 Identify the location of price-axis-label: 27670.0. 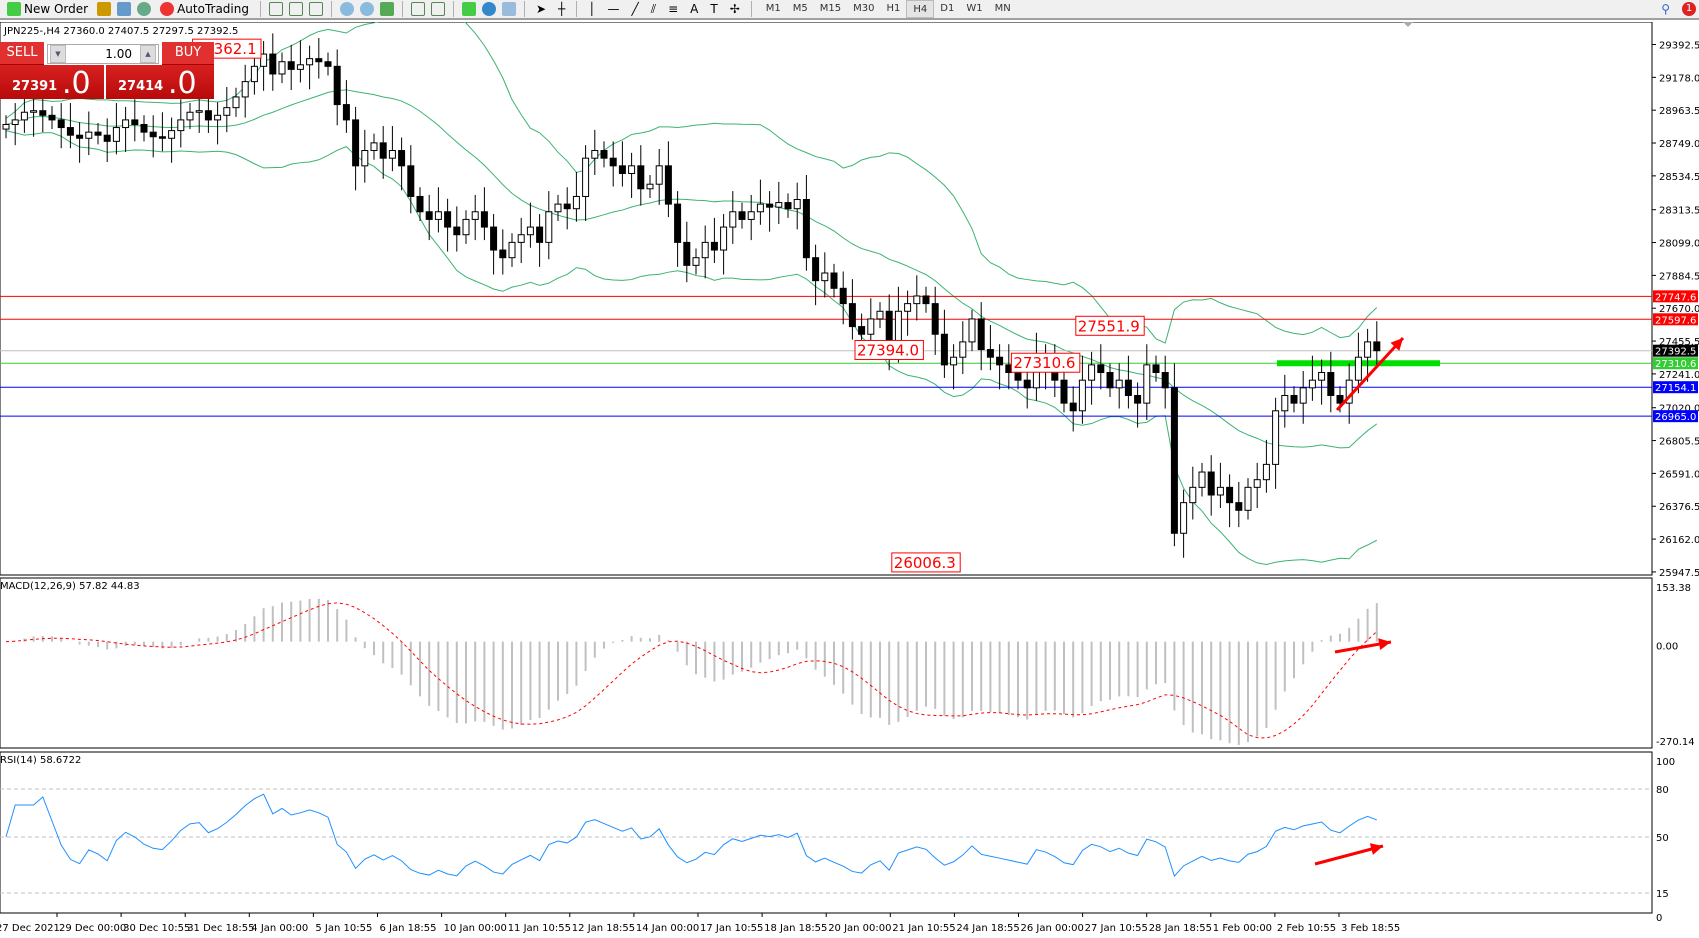
(1679, 309).